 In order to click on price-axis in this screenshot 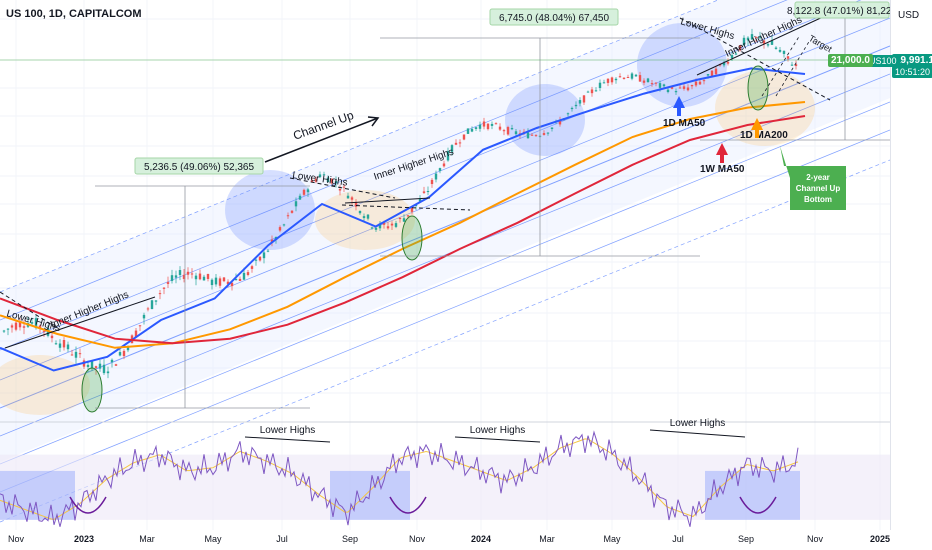, I will do `click(911, 265)`.